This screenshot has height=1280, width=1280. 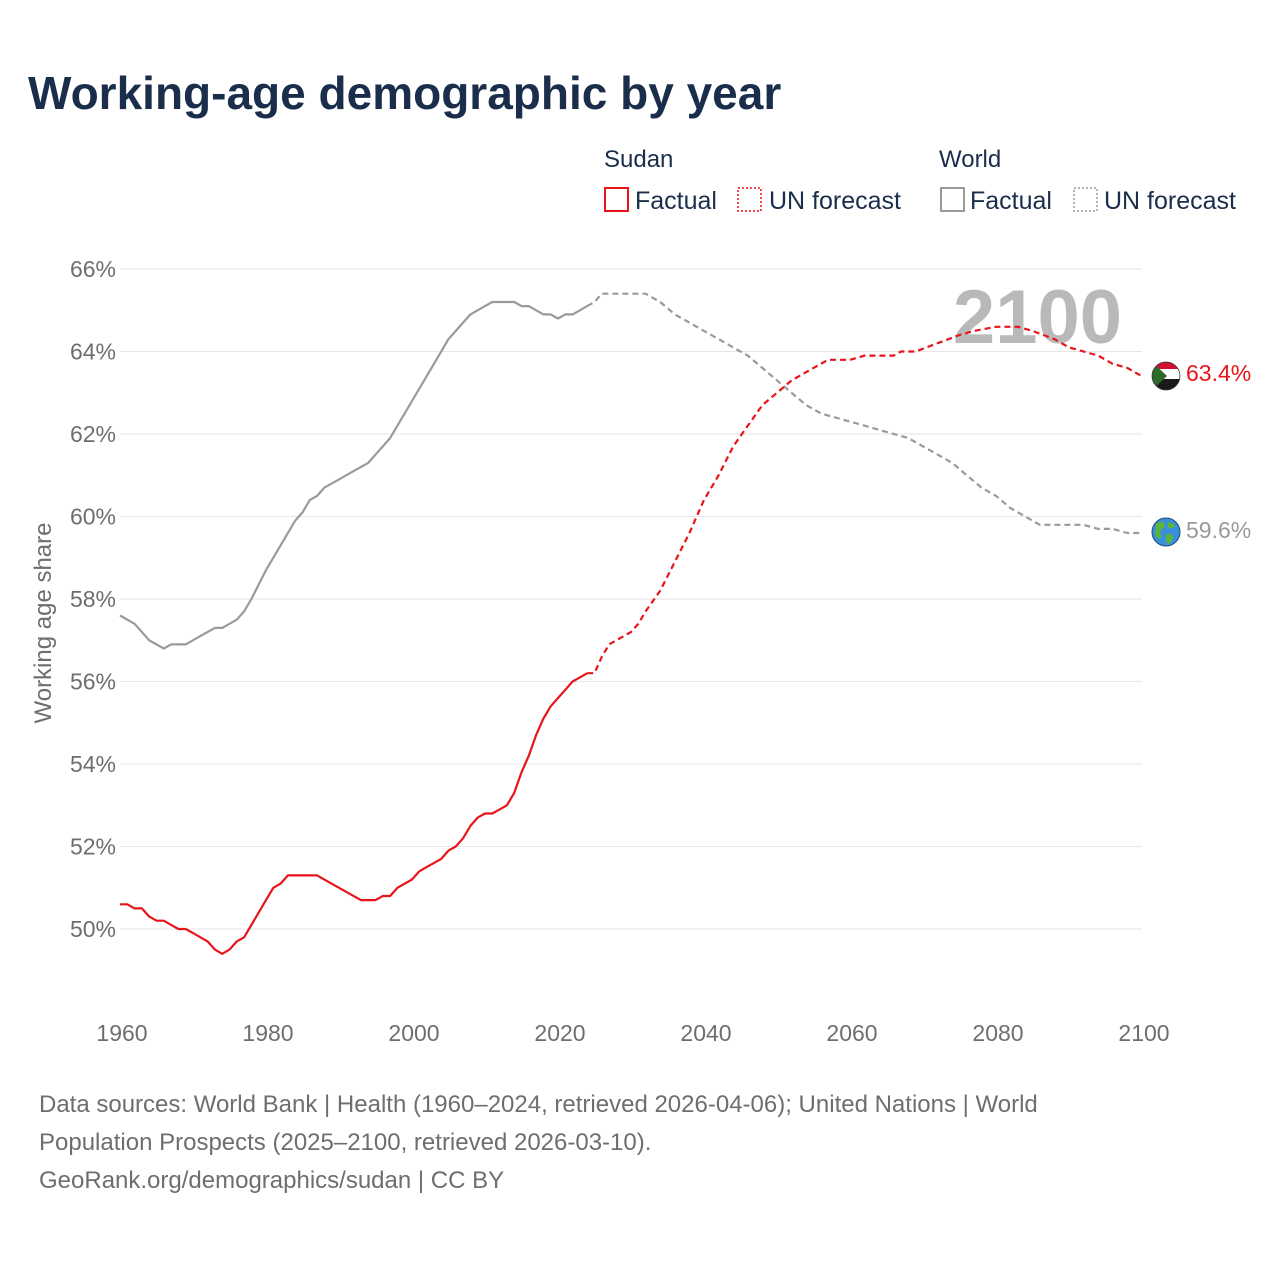 What do you see at coordinates (354, 813) in the screenshot?
I see `series-line-sudan-factual` at bounding box center [354, 813].